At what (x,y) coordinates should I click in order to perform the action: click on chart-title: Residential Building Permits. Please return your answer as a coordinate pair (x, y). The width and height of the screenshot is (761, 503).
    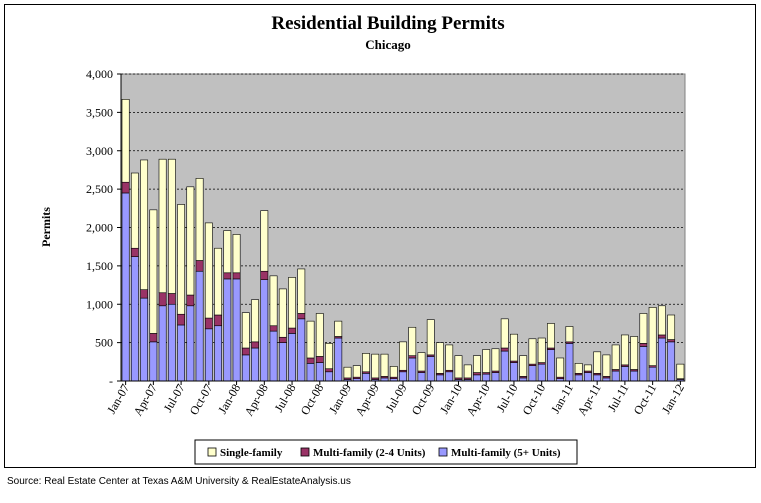
    Looking at the image, I should click on (387, 23).